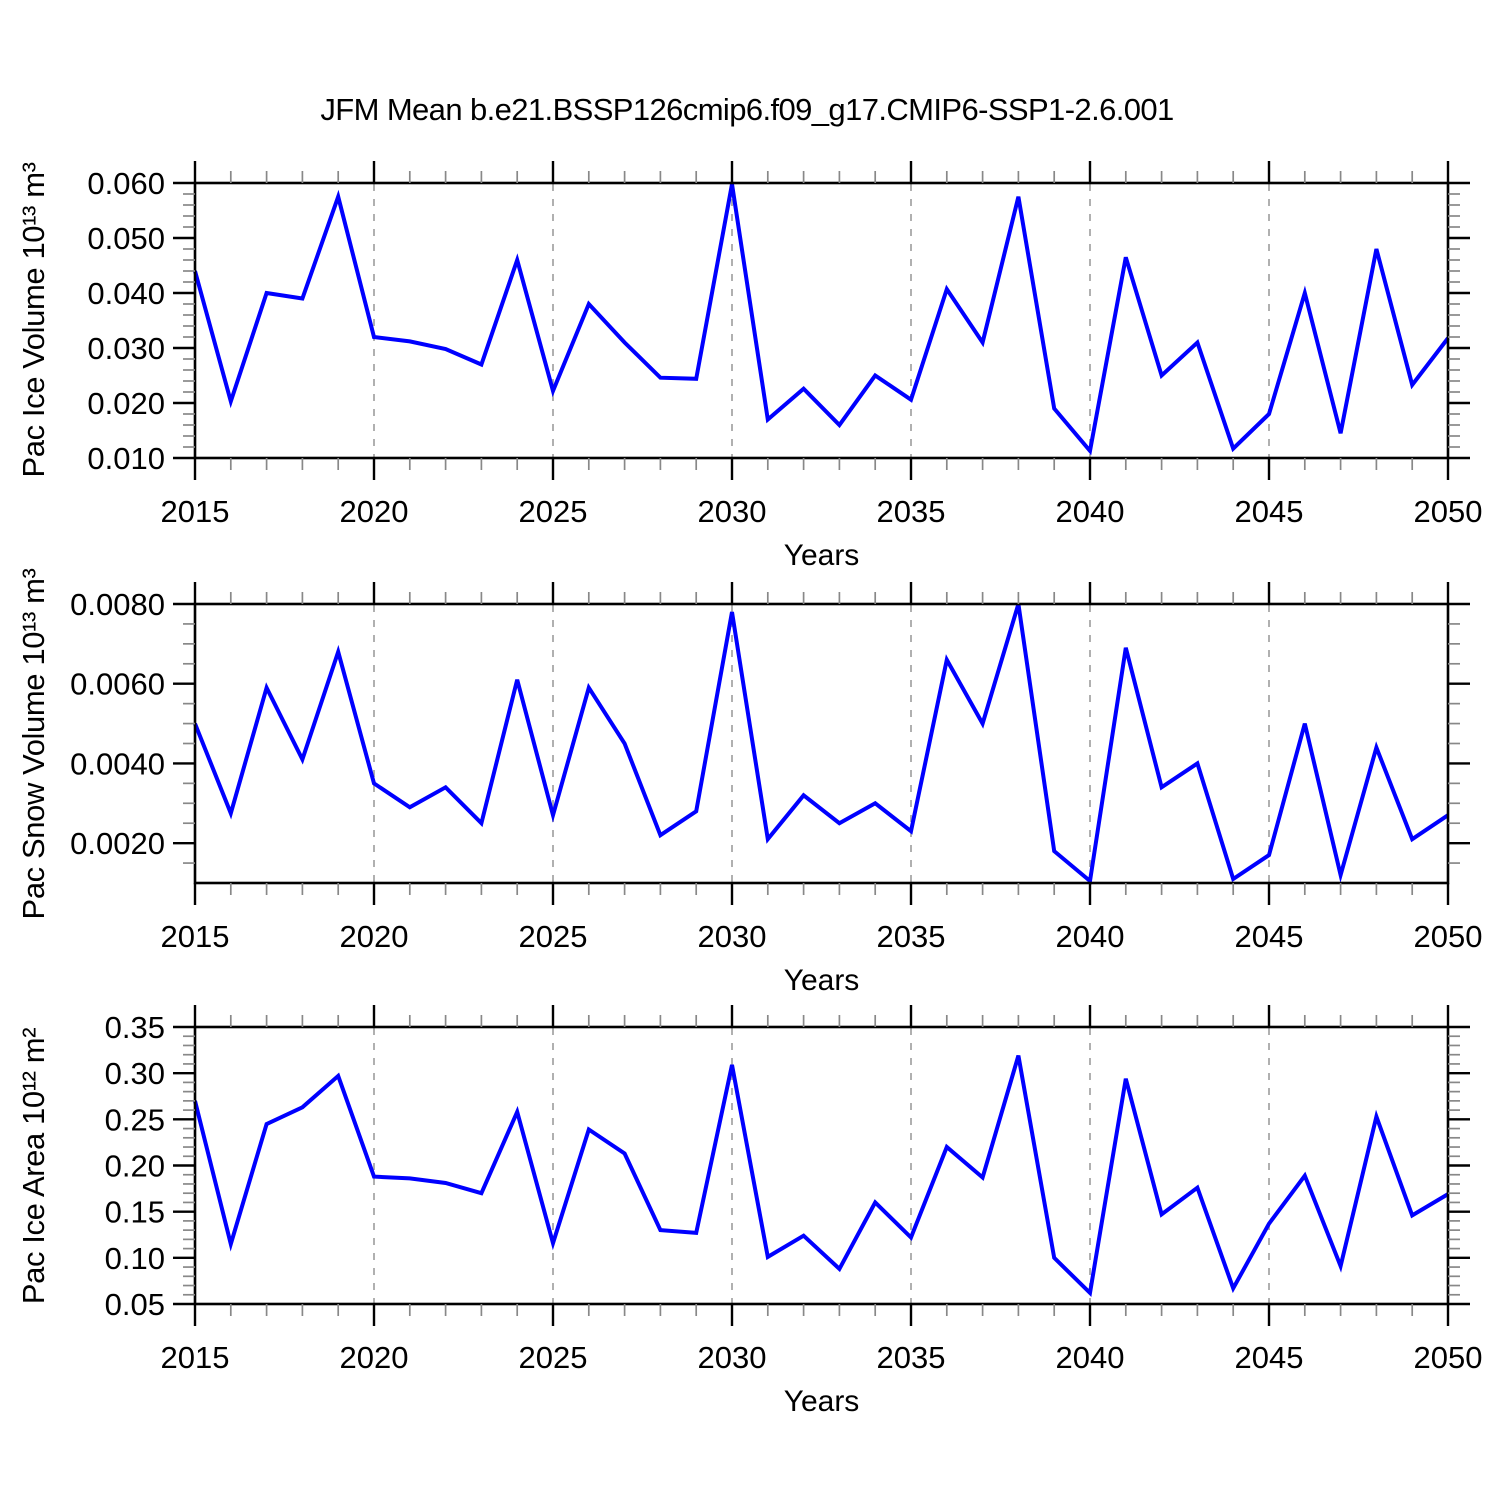 Image resolution: width=1500 pixels, height=1500 pixels. Describe the element at coordinates (135, 1304) in the screenshot. I see `y-tick-label: 0.05` at that location.